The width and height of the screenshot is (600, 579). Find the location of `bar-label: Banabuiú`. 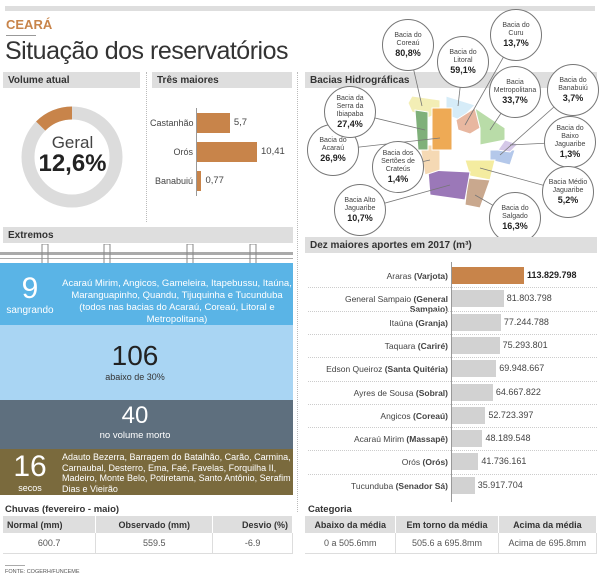

bar-label: Banabuiú is located at coordinates (173, 181).